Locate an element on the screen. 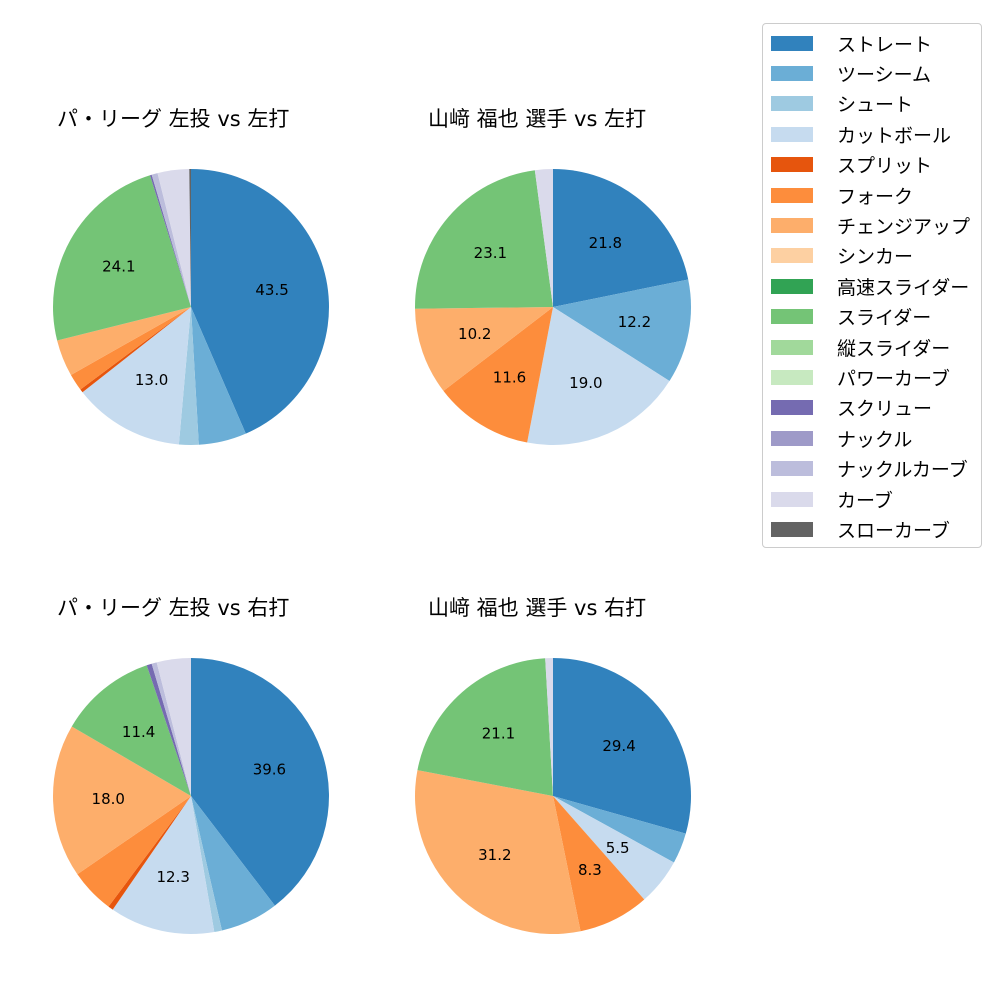 The width and height of the screenshot is (1000, 1000). legend-item: スプリット is located at coordinates (851, 165).